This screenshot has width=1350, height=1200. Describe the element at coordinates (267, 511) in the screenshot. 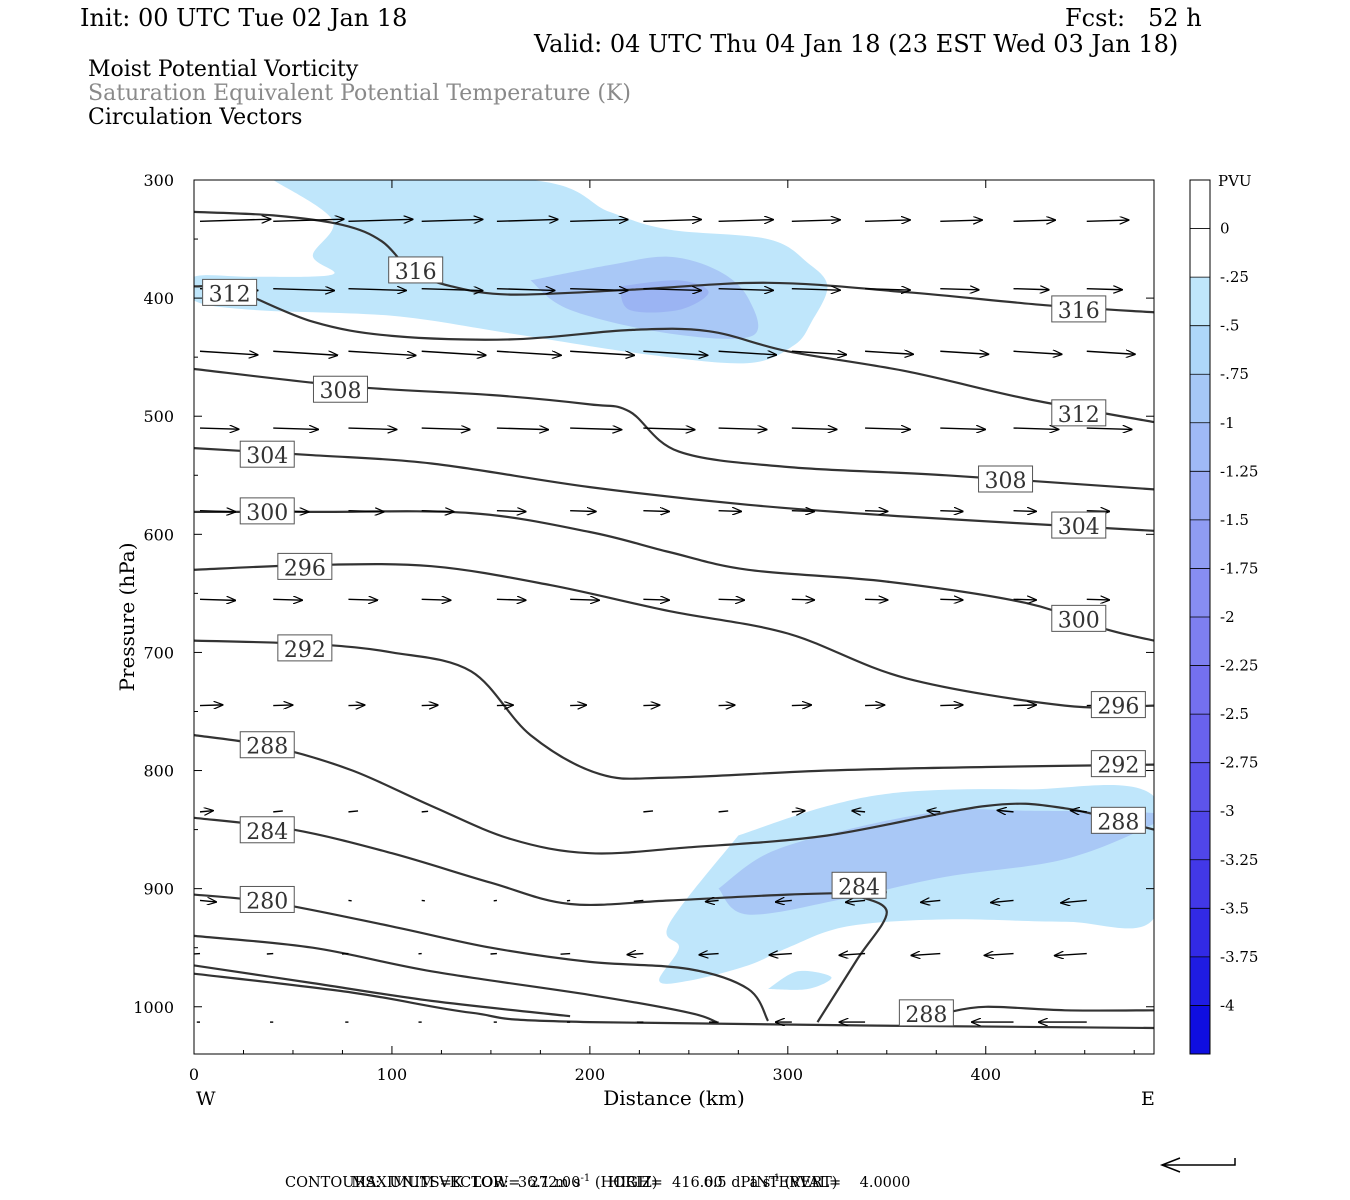

I see `contour-label: 300` at that location.